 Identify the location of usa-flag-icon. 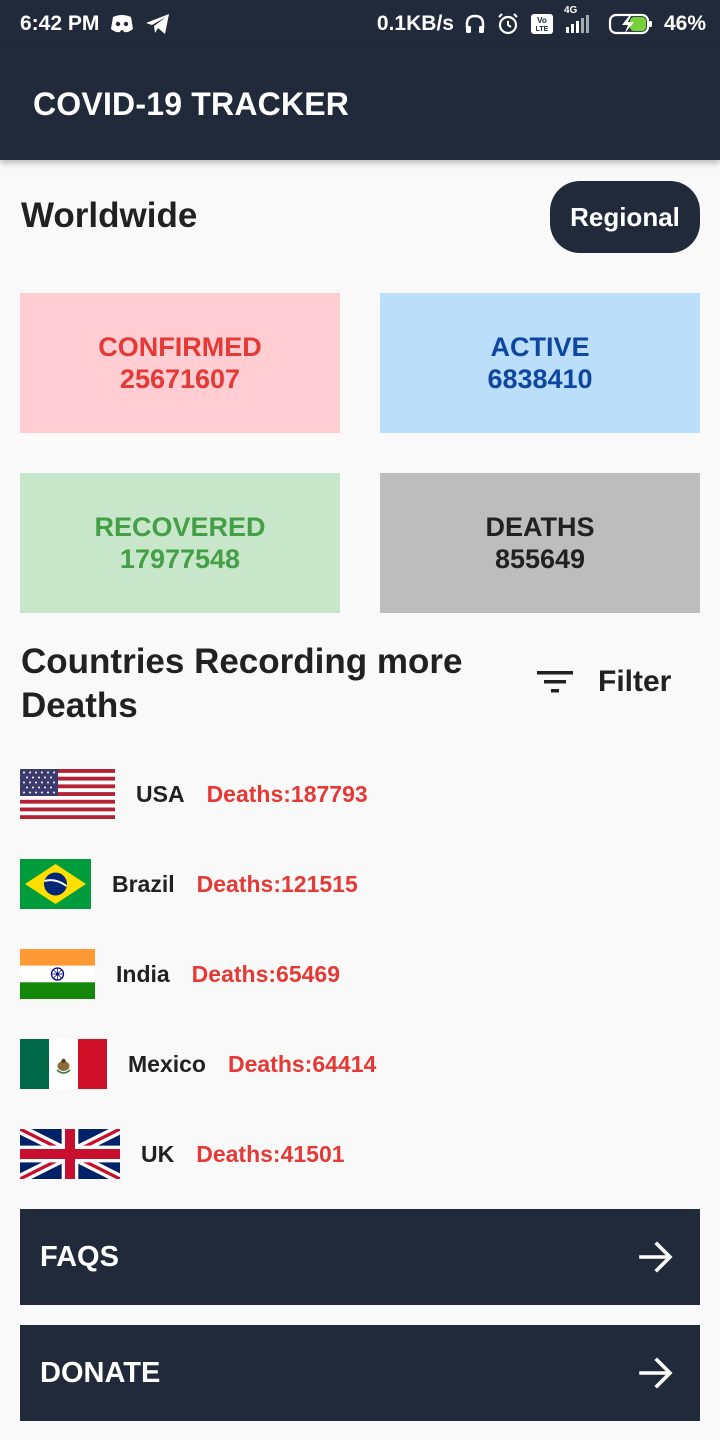
(67, 794).